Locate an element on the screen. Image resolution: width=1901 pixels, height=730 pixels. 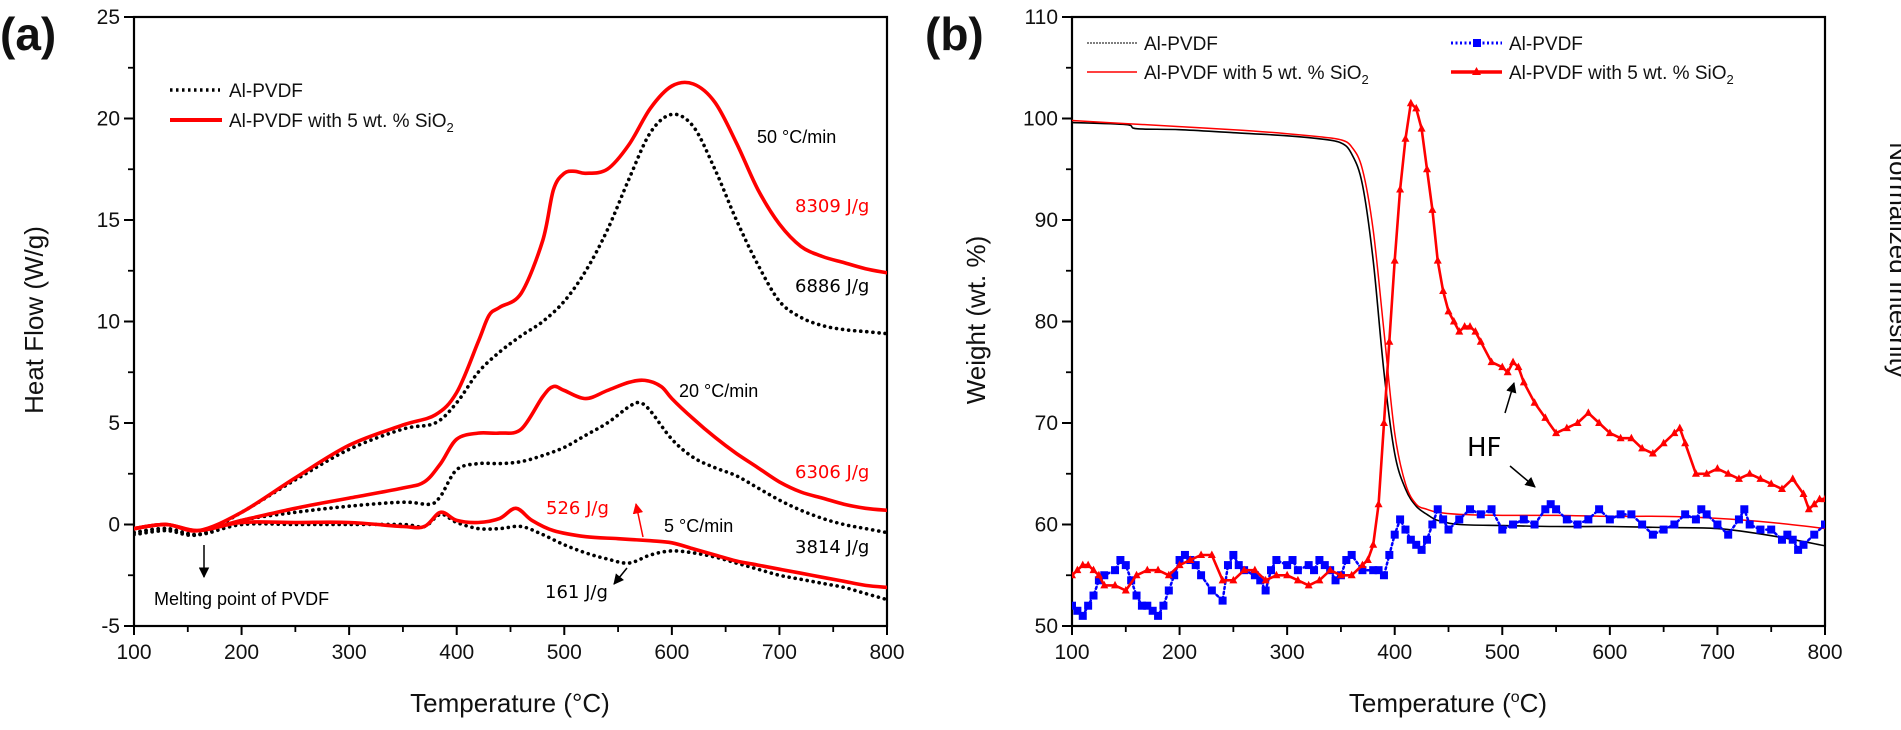
panel-a-x-axis-title: Temperature (°C) is located at coordinates (510, 703).